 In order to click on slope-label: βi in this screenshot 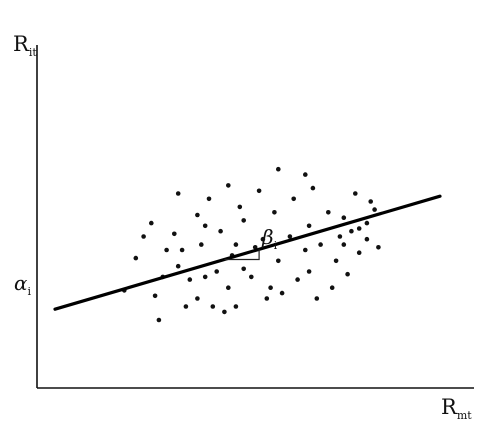, I will do `click(269, 238)`.